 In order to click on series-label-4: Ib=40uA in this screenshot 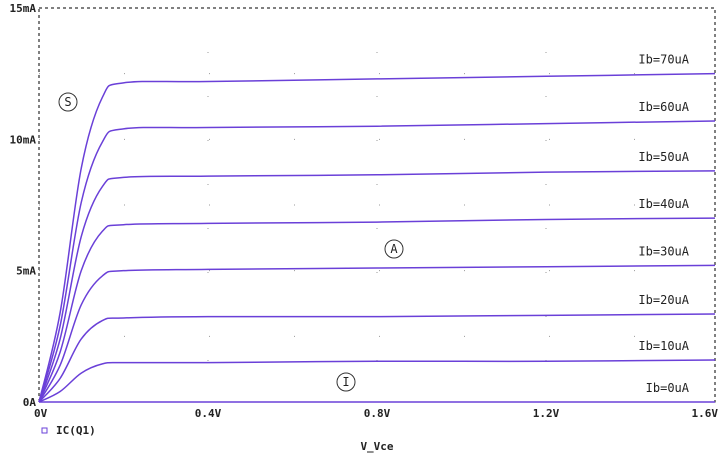, I will do `click(663, 204)`.